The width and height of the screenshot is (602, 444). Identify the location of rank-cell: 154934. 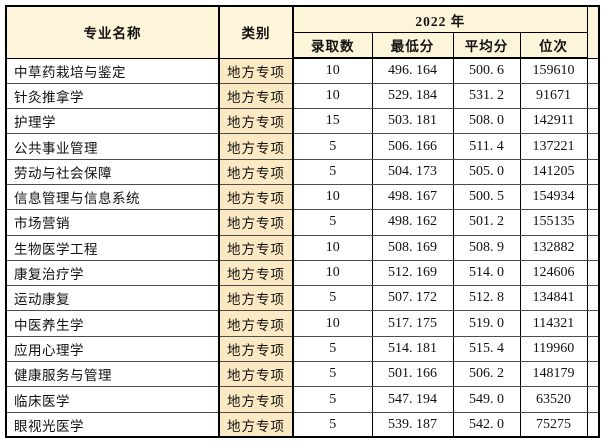
(553, 197).